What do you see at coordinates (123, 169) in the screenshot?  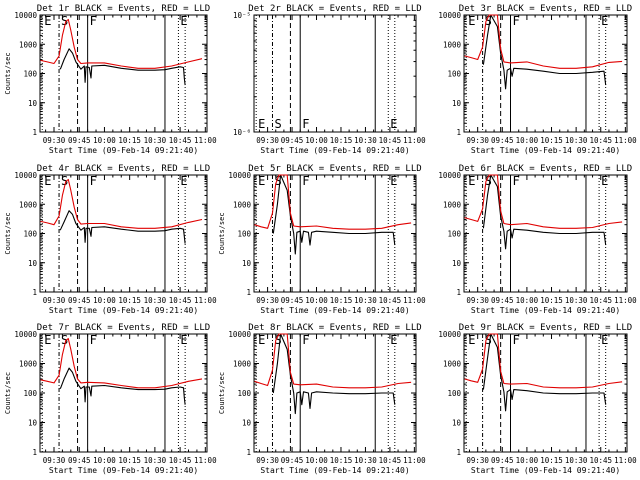 I see `chart-title: Det 4r BLACK = Events, RED = LLD` at bounding box center [123, 169].